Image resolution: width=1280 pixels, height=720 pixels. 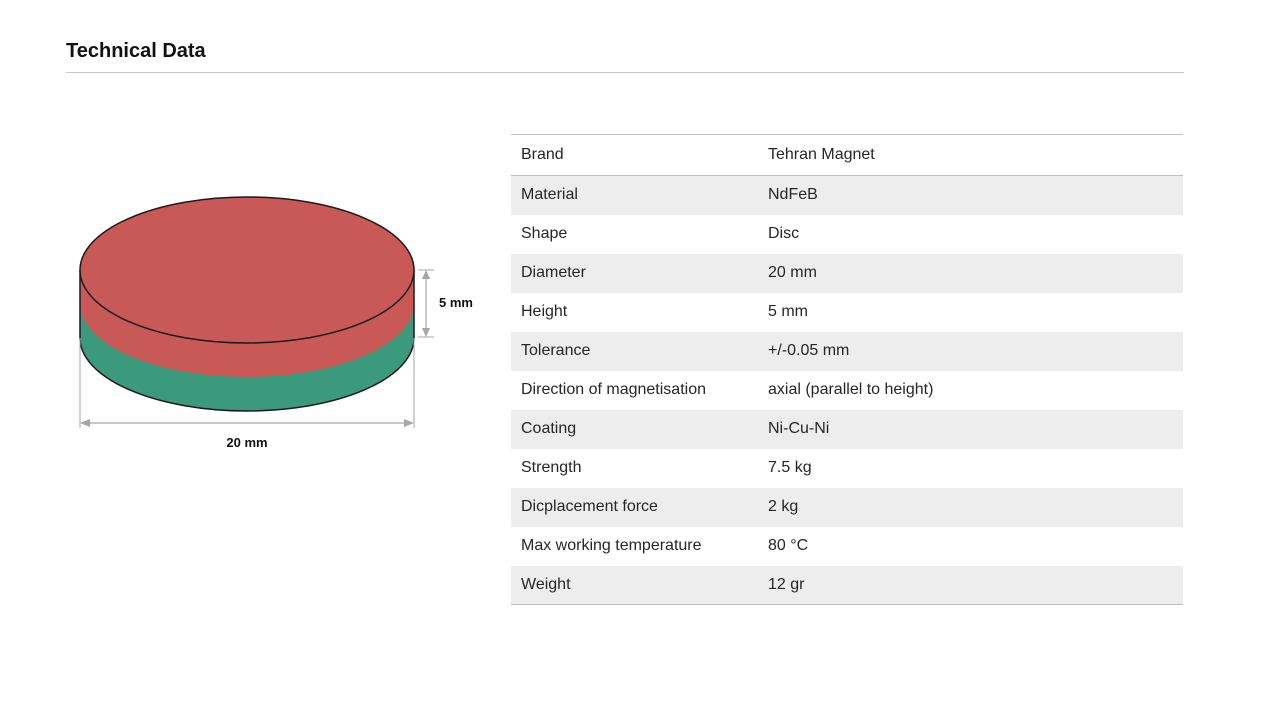 What do you see at coordinates (136, 51) in the screenshot?
I see `page-title: Technical Data` at bounding box center [136, 51].